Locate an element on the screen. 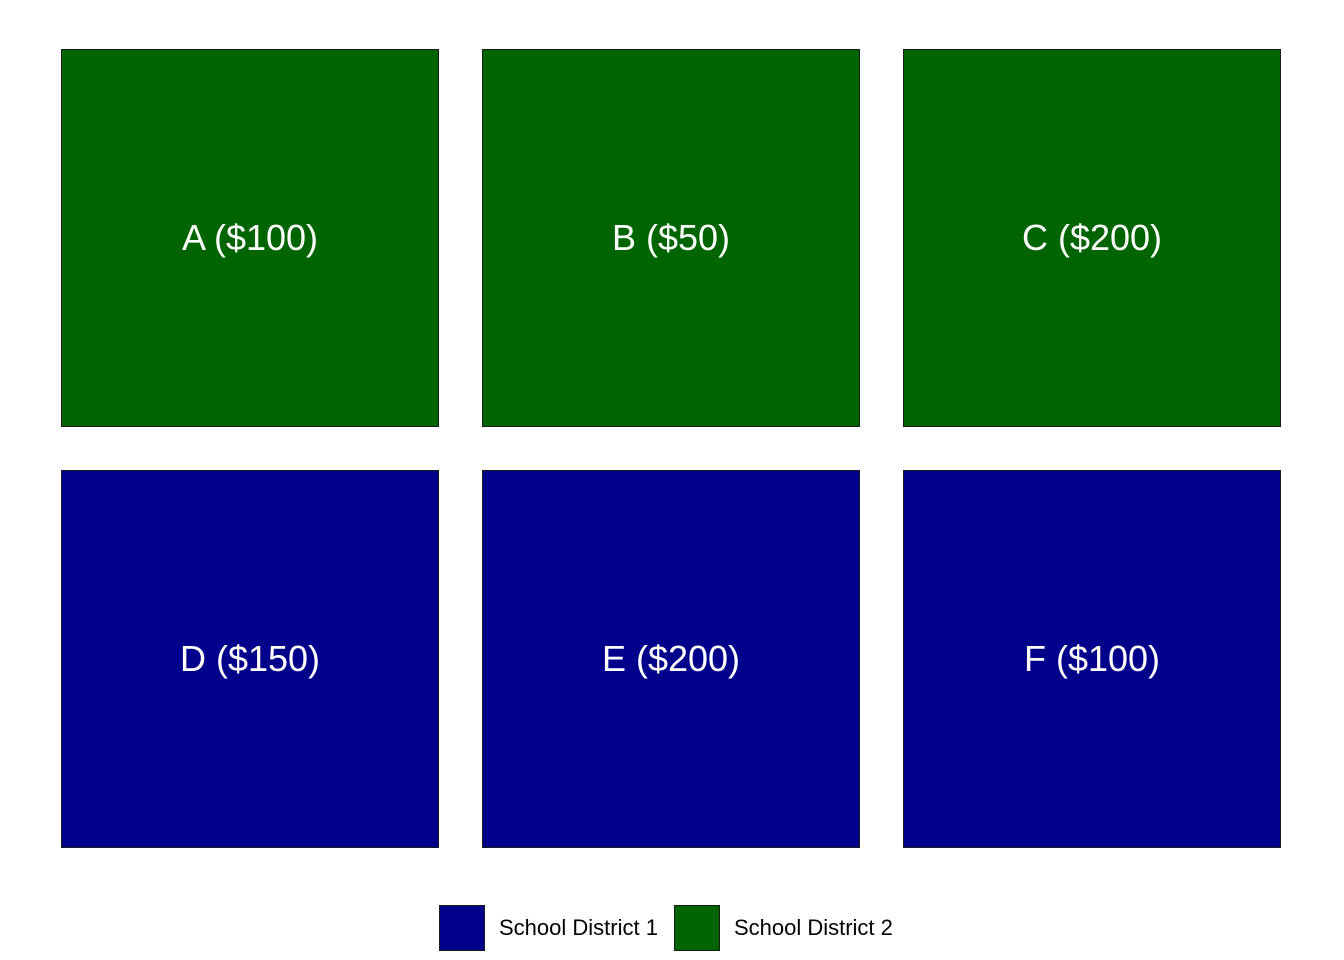 Image resolution: width=1344 pixels, height=960 pixels. region-label-d: D ($150) is located at coordinates (250, 658).